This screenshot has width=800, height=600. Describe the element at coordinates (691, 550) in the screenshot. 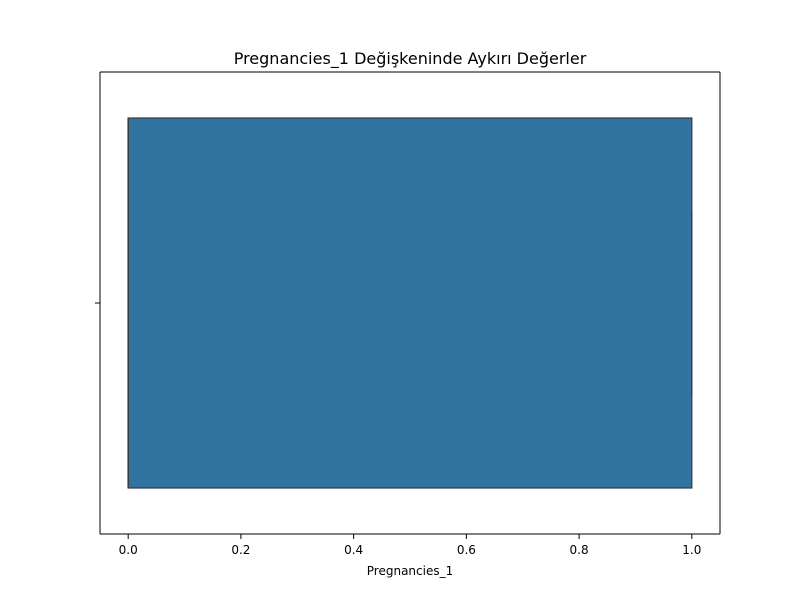

I see `x-axis-tick-label: 1.0` at that location.